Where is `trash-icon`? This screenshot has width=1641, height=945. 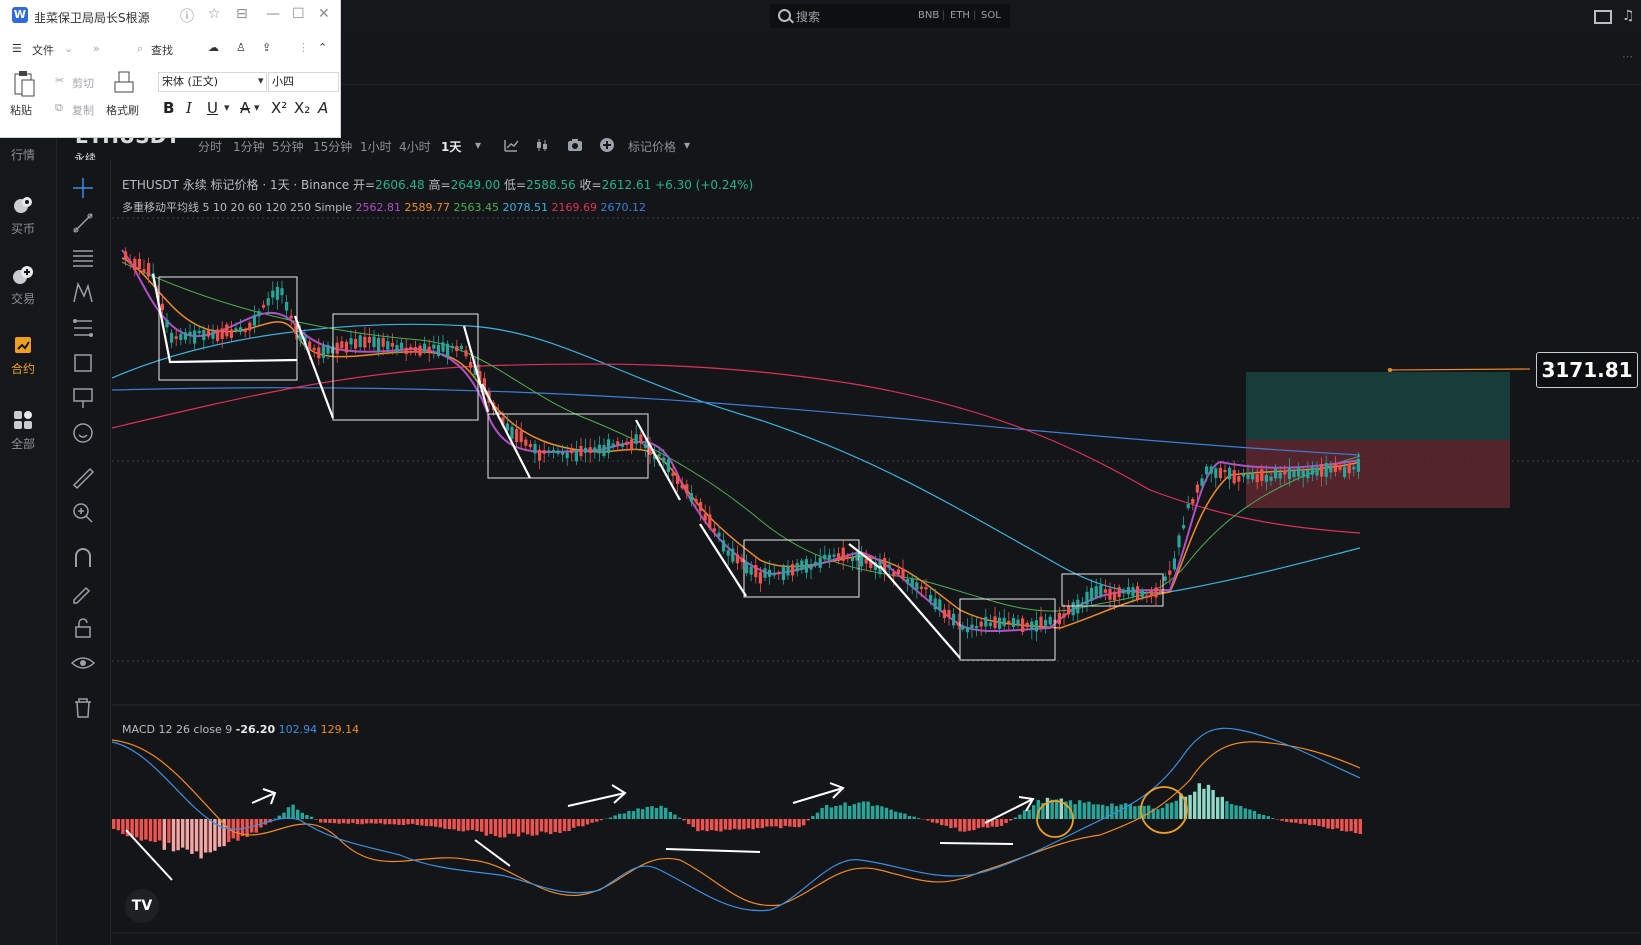 trash-icon is located at coordinates (83, 708).